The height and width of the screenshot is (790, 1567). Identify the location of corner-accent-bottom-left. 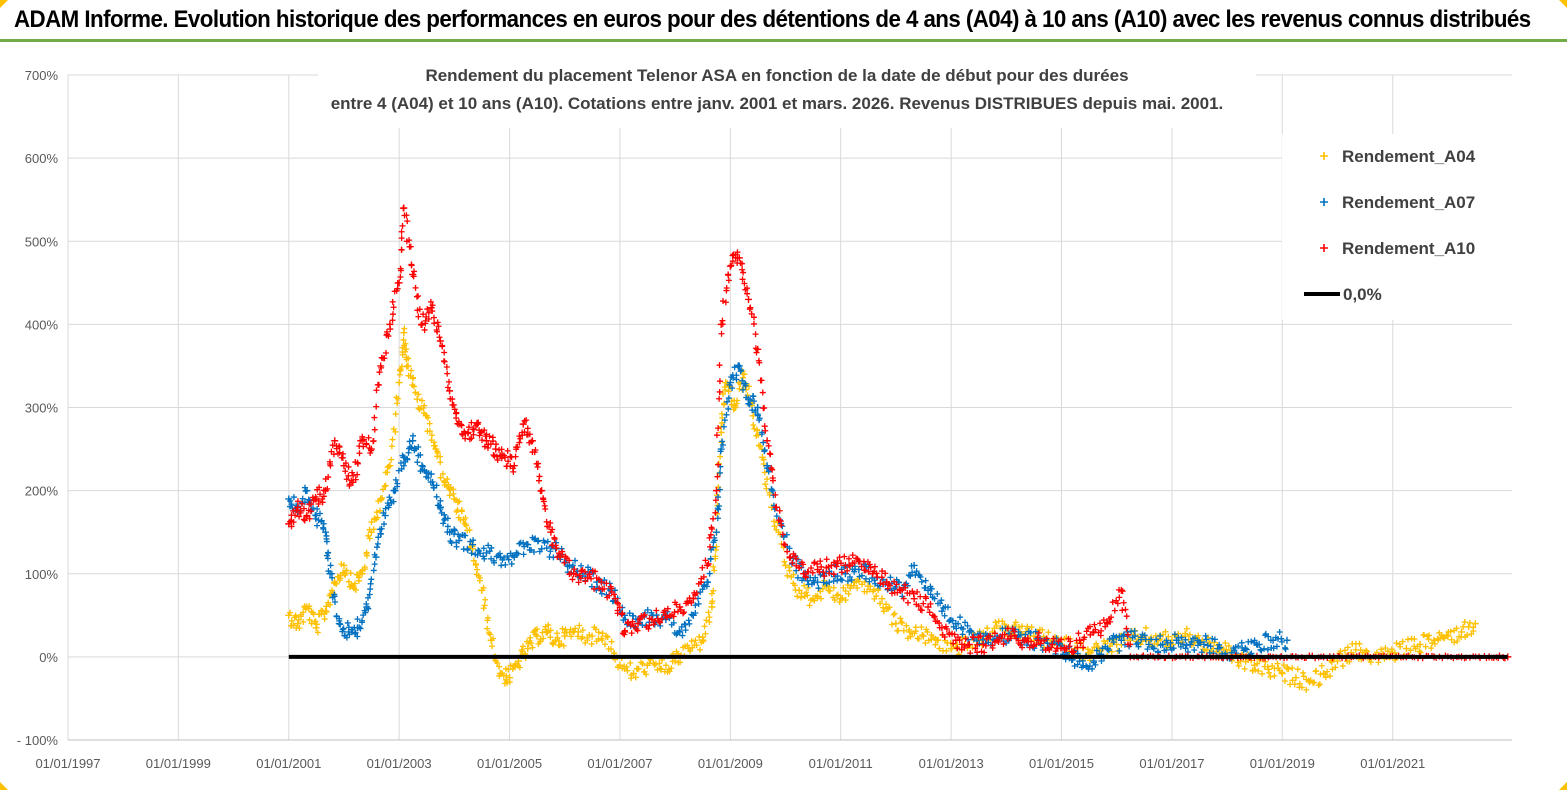
(4, 786).